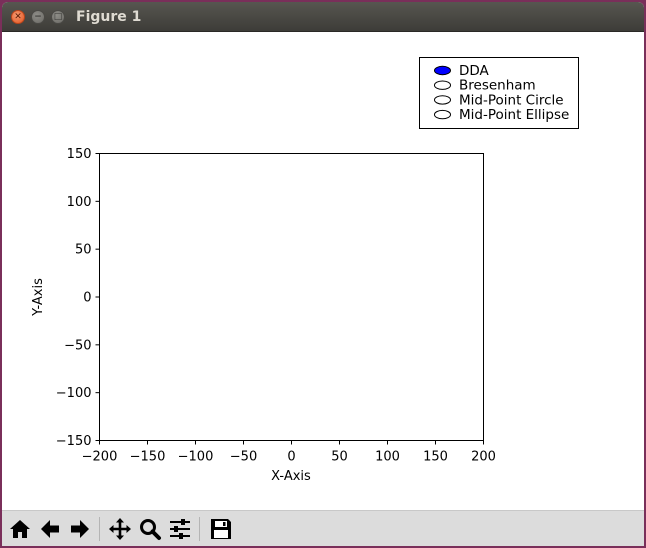 The image size is (646, 548). Describe the element at coordinates (474, 71) in the screenshot. I see `radio-option-label: DDA` at that location.